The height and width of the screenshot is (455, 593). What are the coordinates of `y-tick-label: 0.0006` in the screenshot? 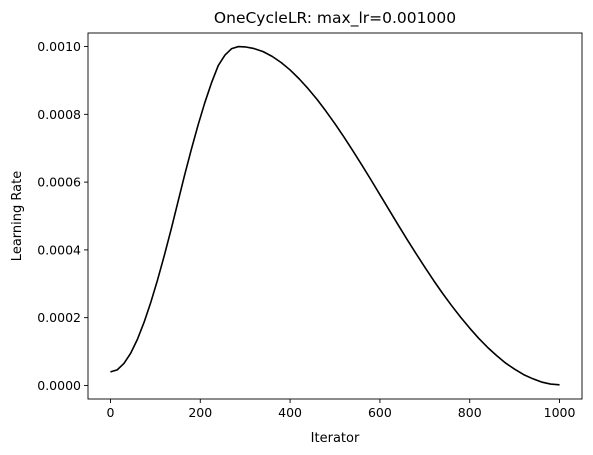 It's located at (59, 182).